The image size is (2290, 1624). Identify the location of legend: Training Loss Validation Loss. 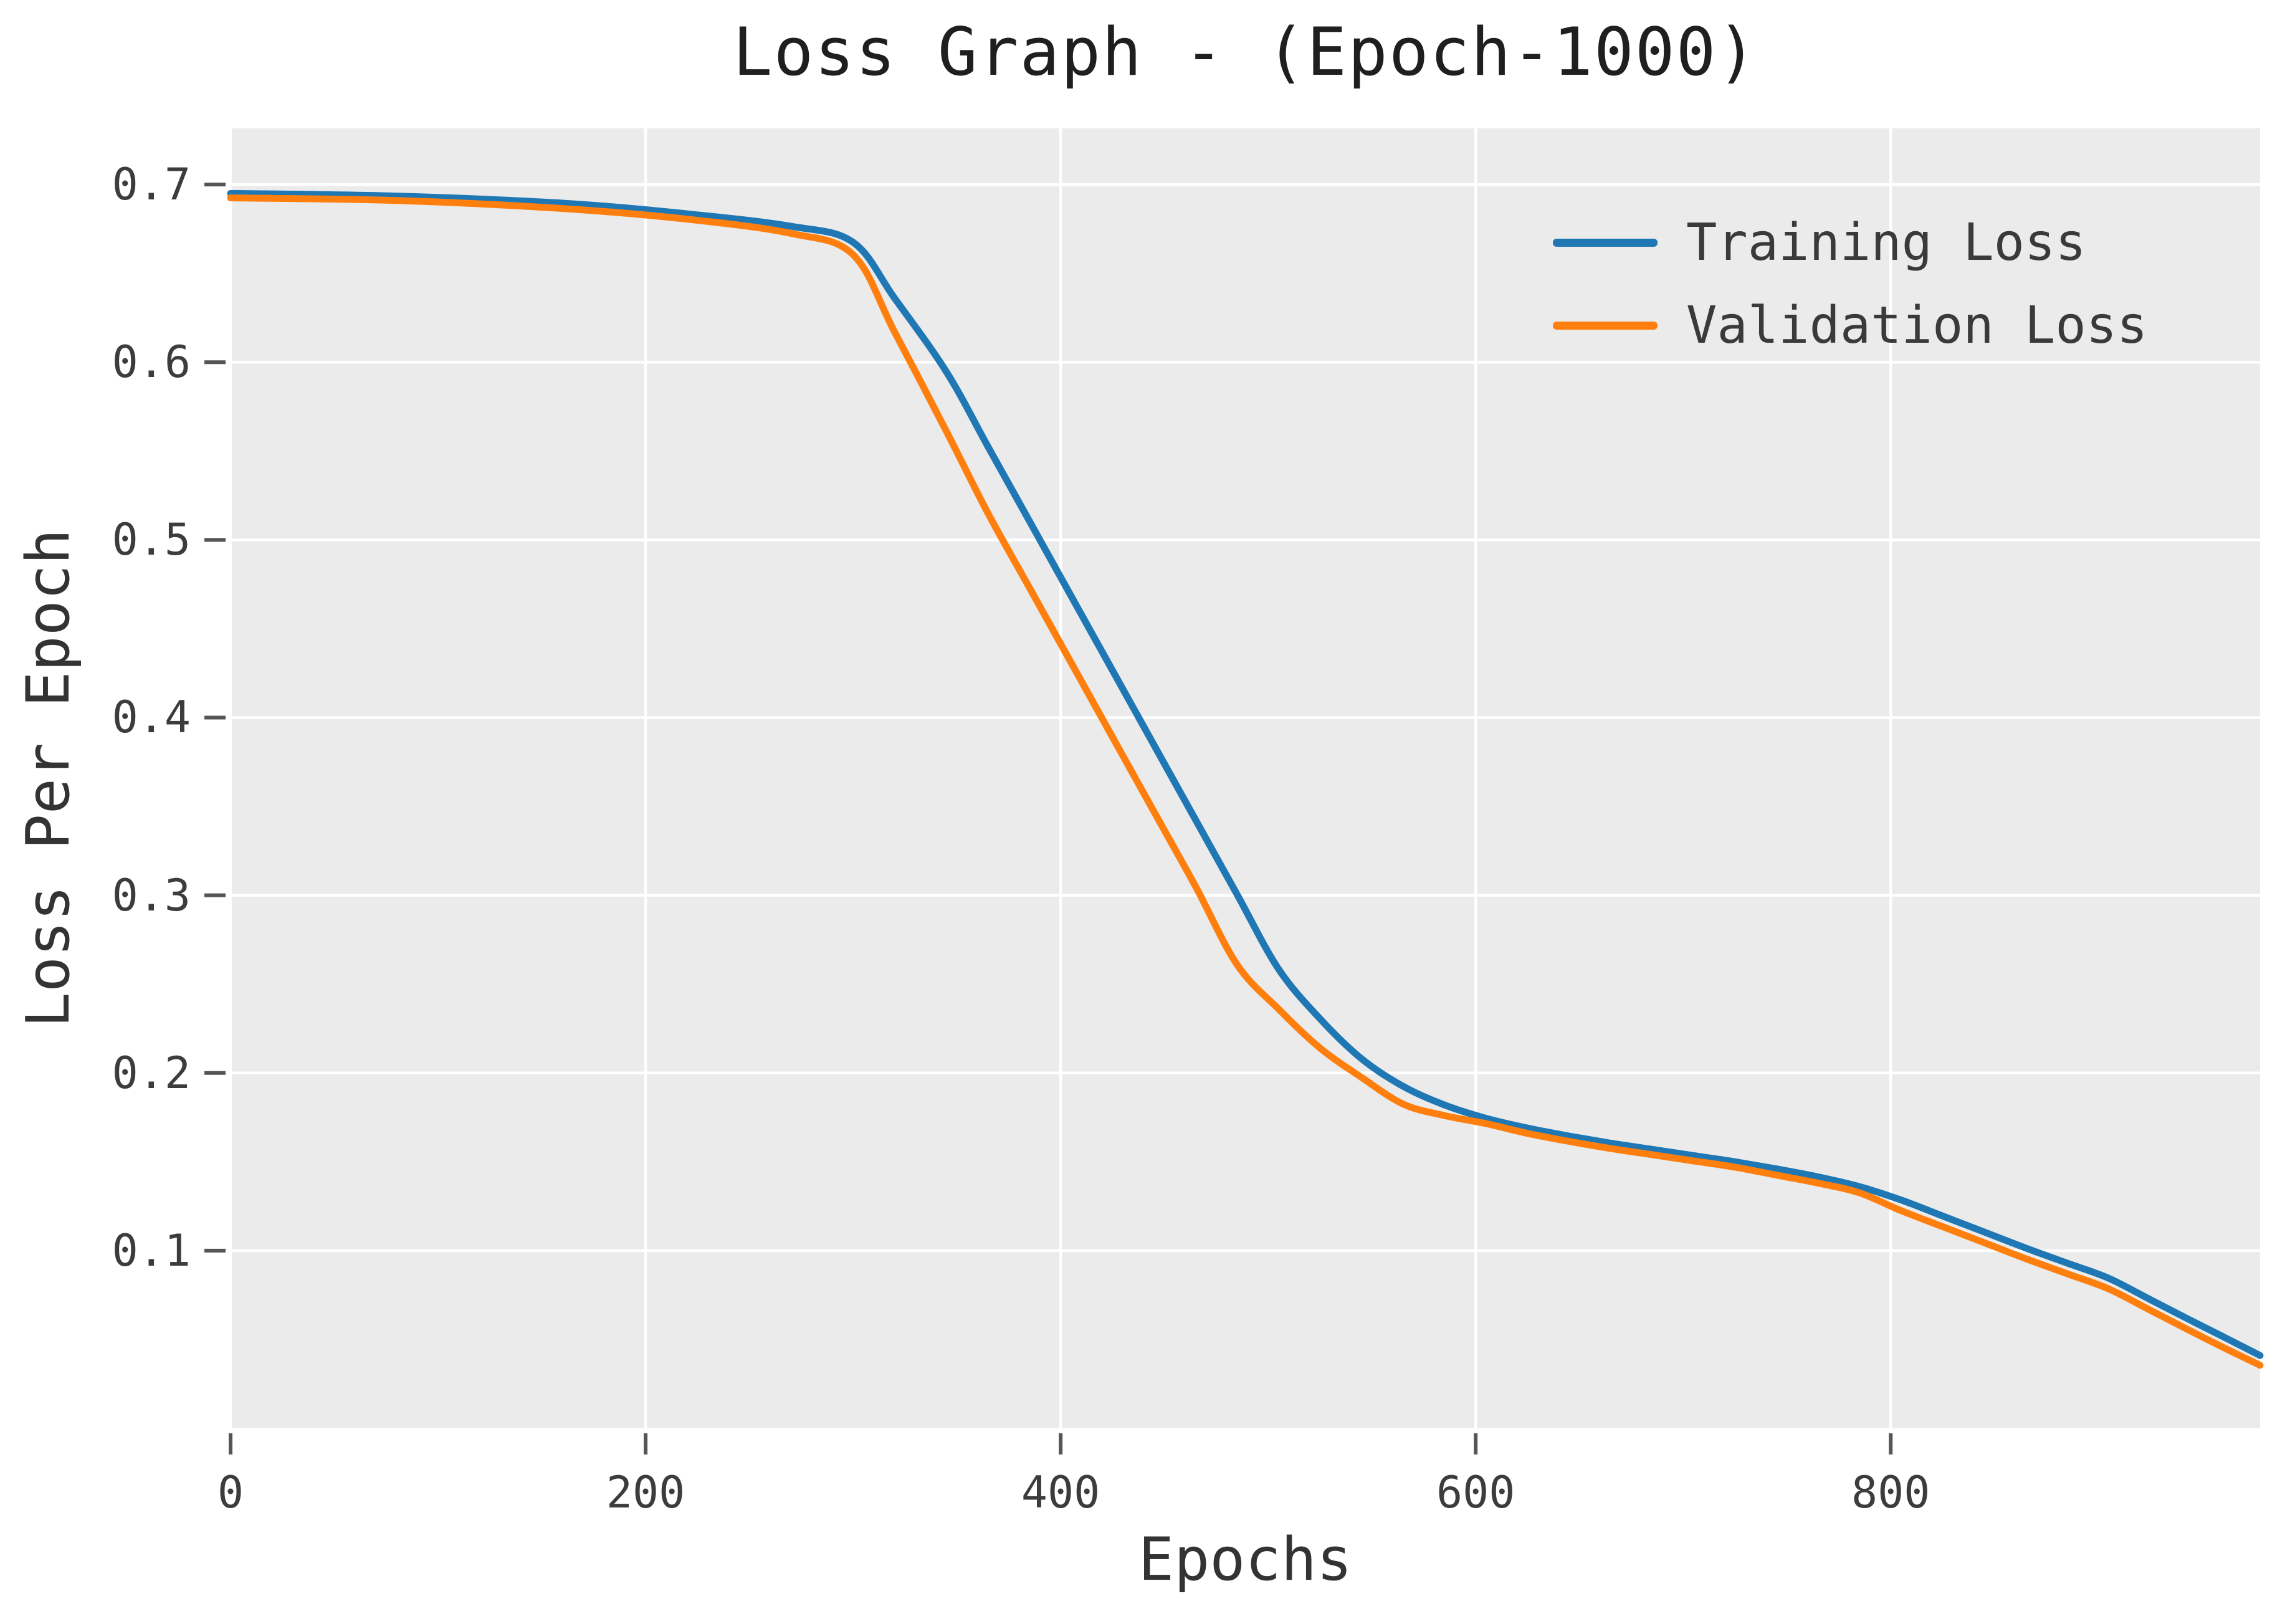
(1850, 284).